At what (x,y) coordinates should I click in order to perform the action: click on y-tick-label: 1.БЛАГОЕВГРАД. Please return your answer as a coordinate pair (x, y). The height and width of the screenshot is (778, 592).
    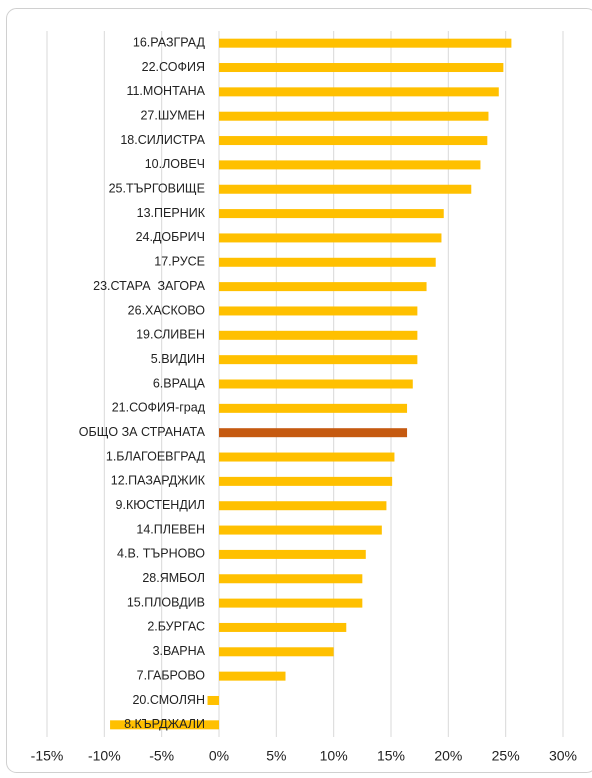
    Looking at the image, I should click on (156, 456).